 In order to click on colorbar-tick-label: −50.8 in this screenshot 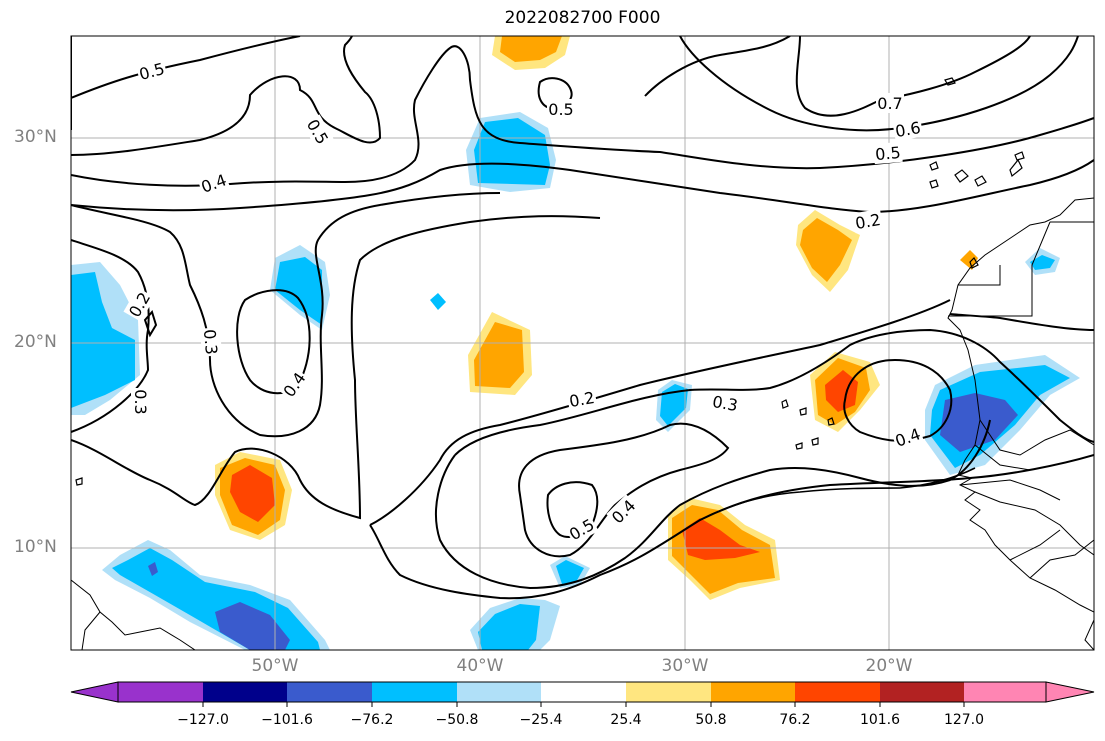, I will do `click(457, 720)`.